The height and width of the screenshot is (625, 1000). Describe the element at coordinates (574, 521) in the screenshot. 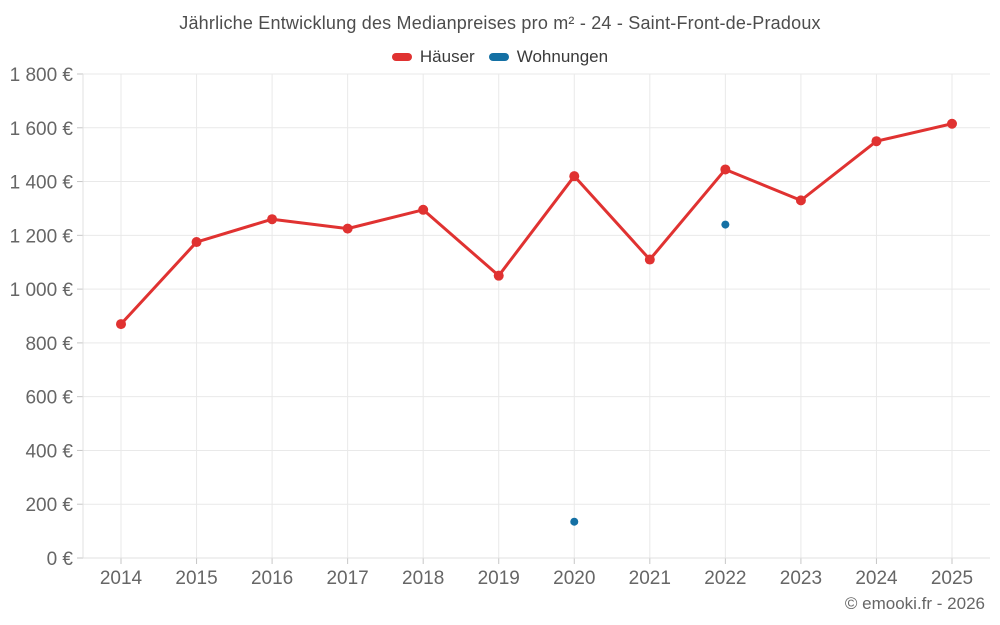

I see `wohnungen-point-2020` at that location.